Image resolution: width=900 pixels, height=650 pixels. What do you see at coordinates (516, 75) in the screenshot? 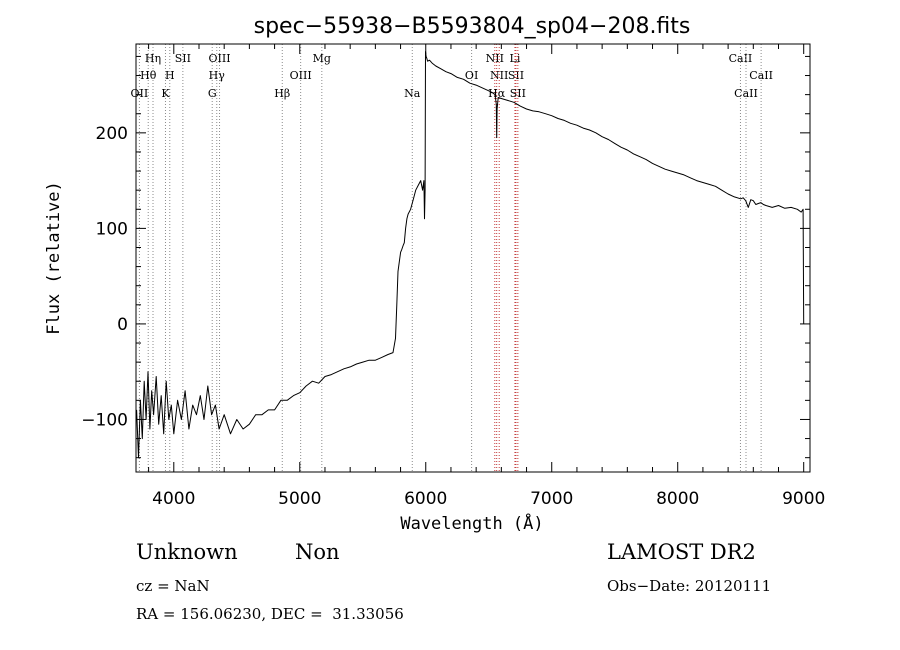
I see `line-label-18: SII` at bounding box center [516, 75].